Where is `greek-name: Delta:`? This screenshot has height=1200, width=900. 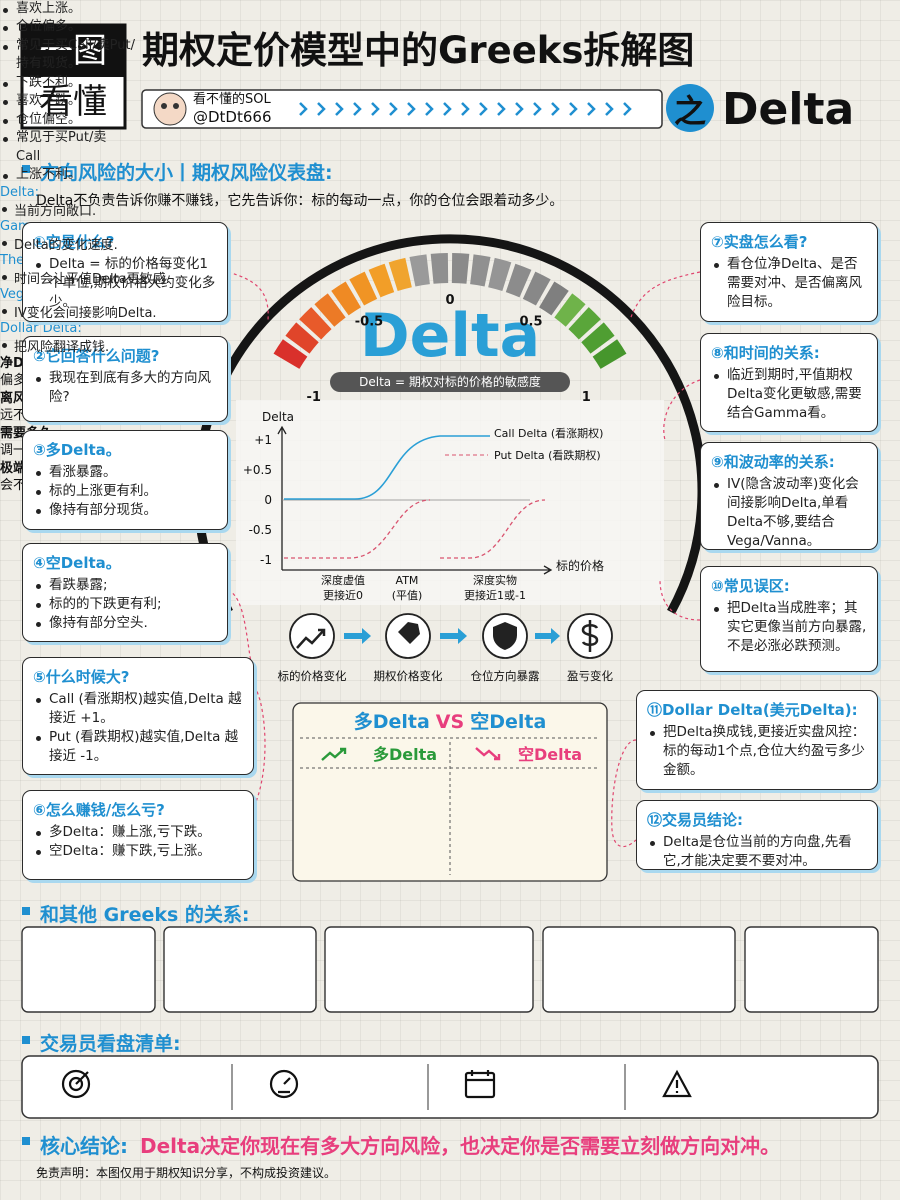 greek-name: Delta: is located at coordinates (20, 192).